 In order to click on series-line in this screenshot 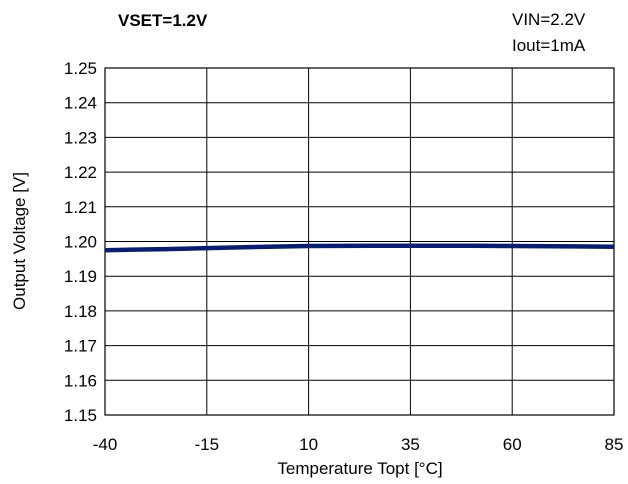, I will do `click(359, 248)`.